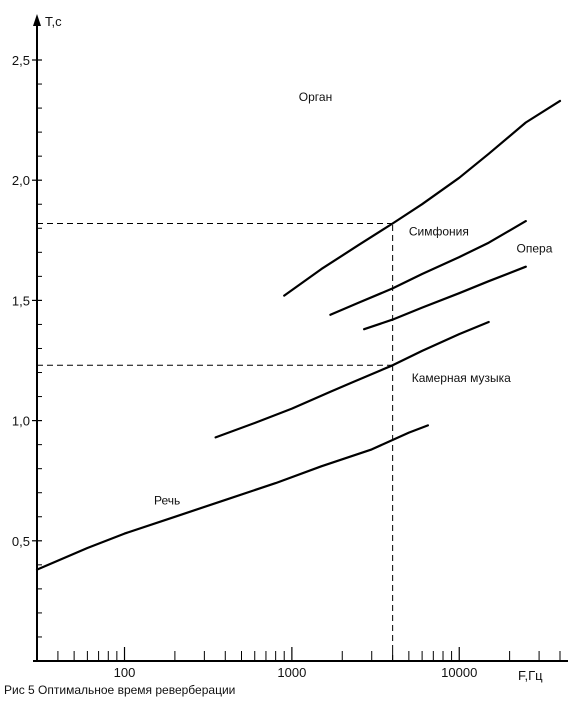 The width and height of the screenshot is (582, 722). Describe the element at coordinates (21, 541) in the screenshot. I see `y-tick-label: 0,5` at that location.